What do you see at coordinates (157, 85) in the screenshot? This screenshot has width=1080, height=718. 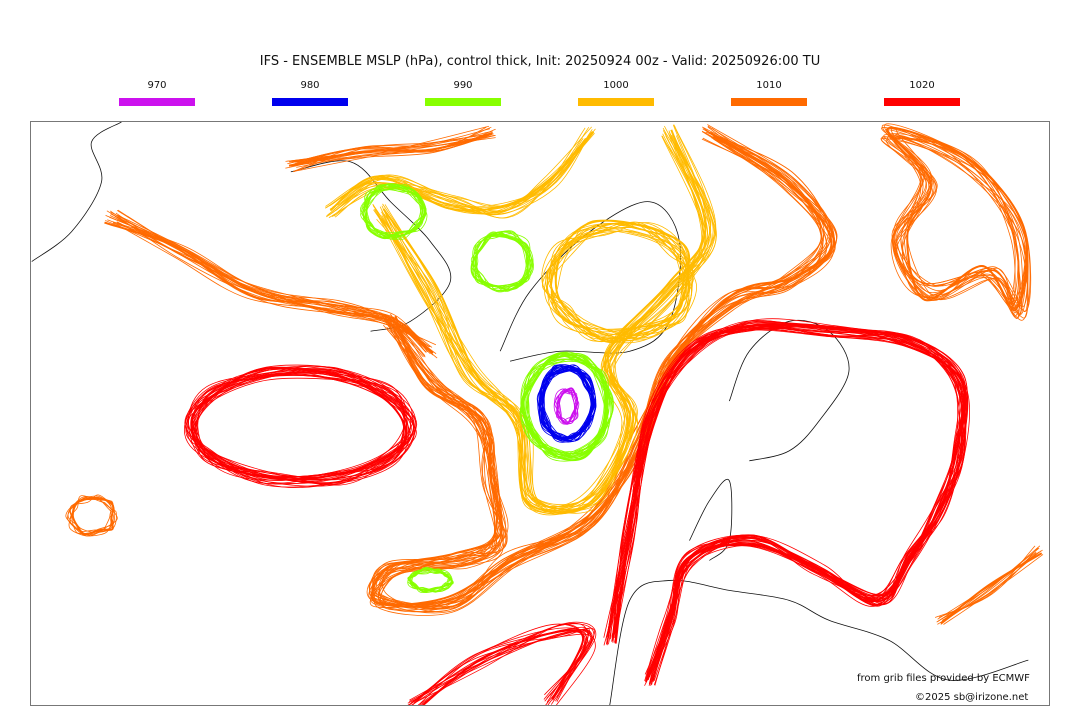 I see `legend-label: 970` at bounding box center [157, 85].